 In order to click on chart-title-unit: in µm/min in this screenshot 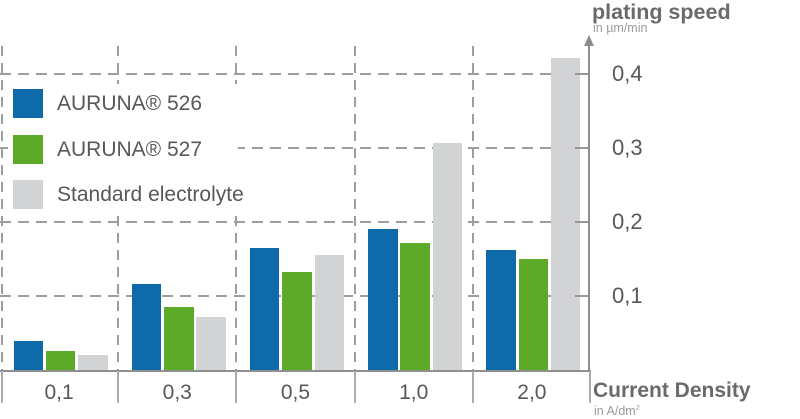, I will do `click(620, 28)`.